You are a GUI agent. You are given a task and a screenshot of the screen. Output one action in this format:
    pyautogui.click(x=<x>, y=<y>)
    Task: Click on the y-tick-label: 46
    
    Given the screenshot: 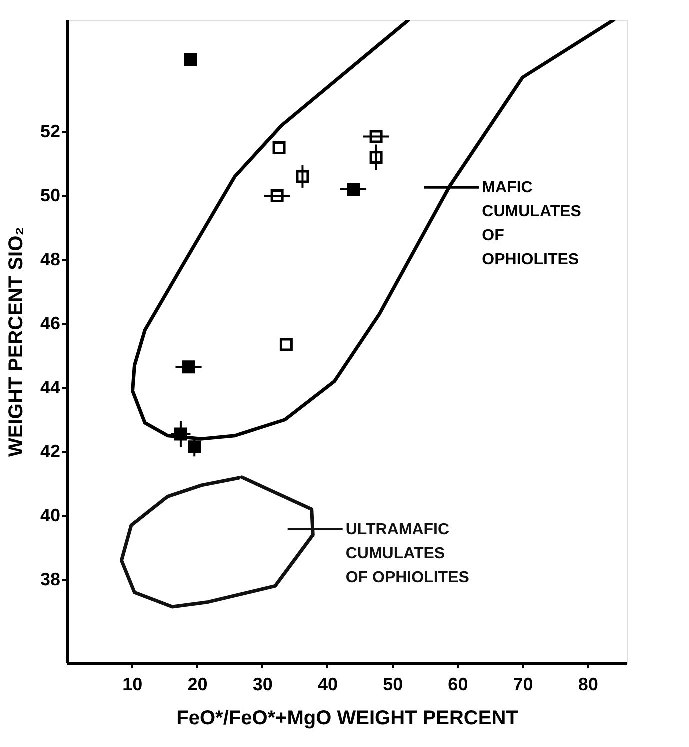 What is the action you would take?
    pyautogui.click(x=50, y=323)
    